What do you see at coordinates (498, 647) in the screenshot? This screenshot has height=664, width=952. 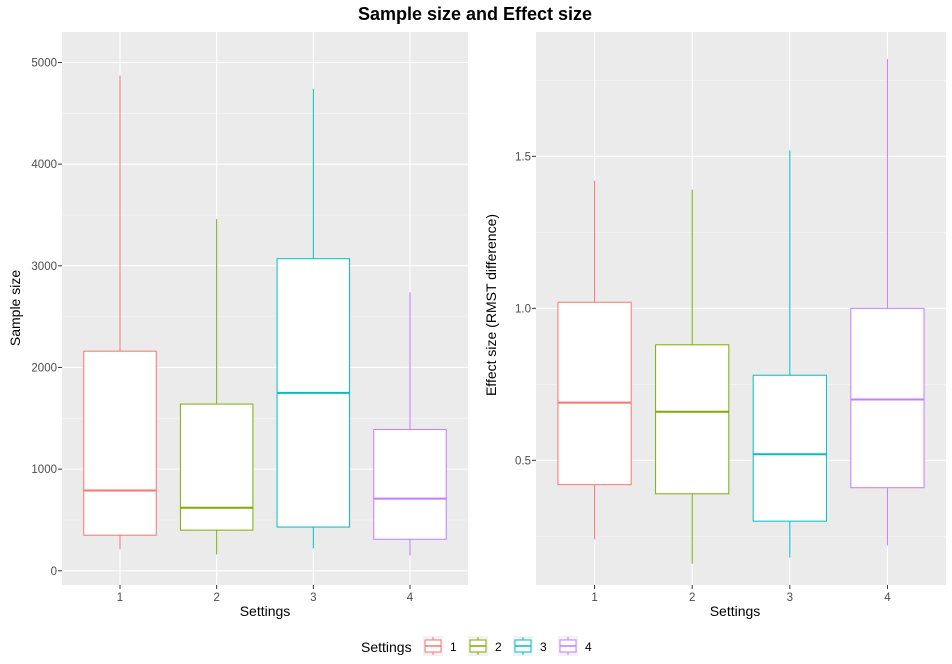 I see `legend-label: 2` at bounding box center [498, 647].